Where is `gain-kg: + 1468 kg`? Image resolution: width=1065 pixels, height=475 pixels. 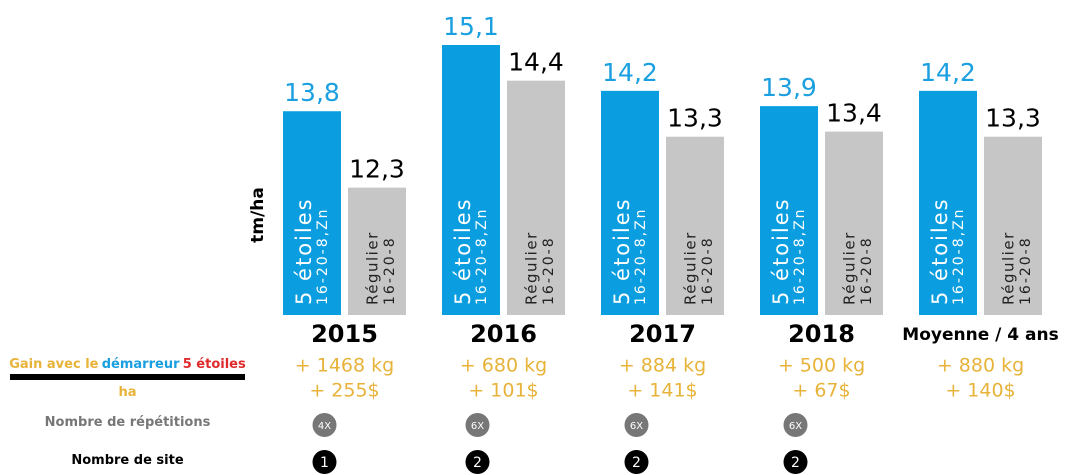
gain-kg: + 1468 kg is located at coordinates (344, 366).